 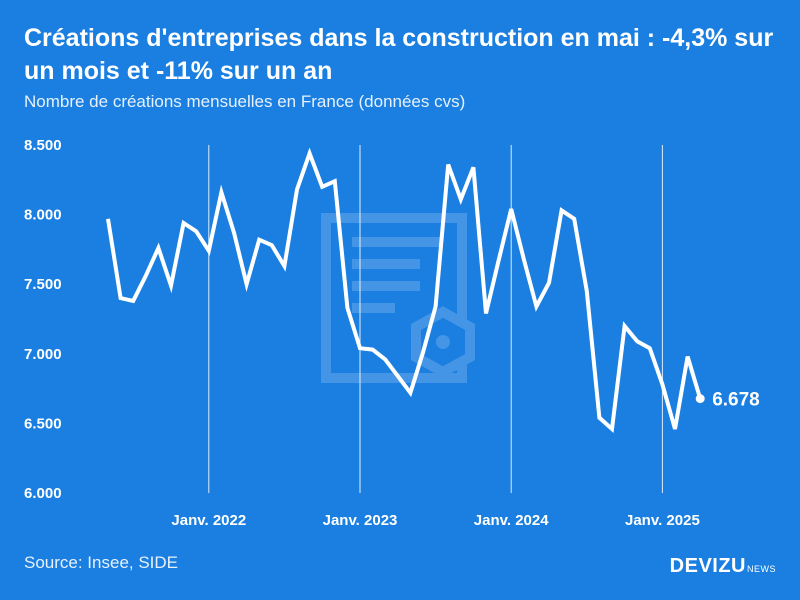 What do you see at coordinates (700, 399) in the screenshot?
I see `last-point-marker` at bounding box center [700, 399].